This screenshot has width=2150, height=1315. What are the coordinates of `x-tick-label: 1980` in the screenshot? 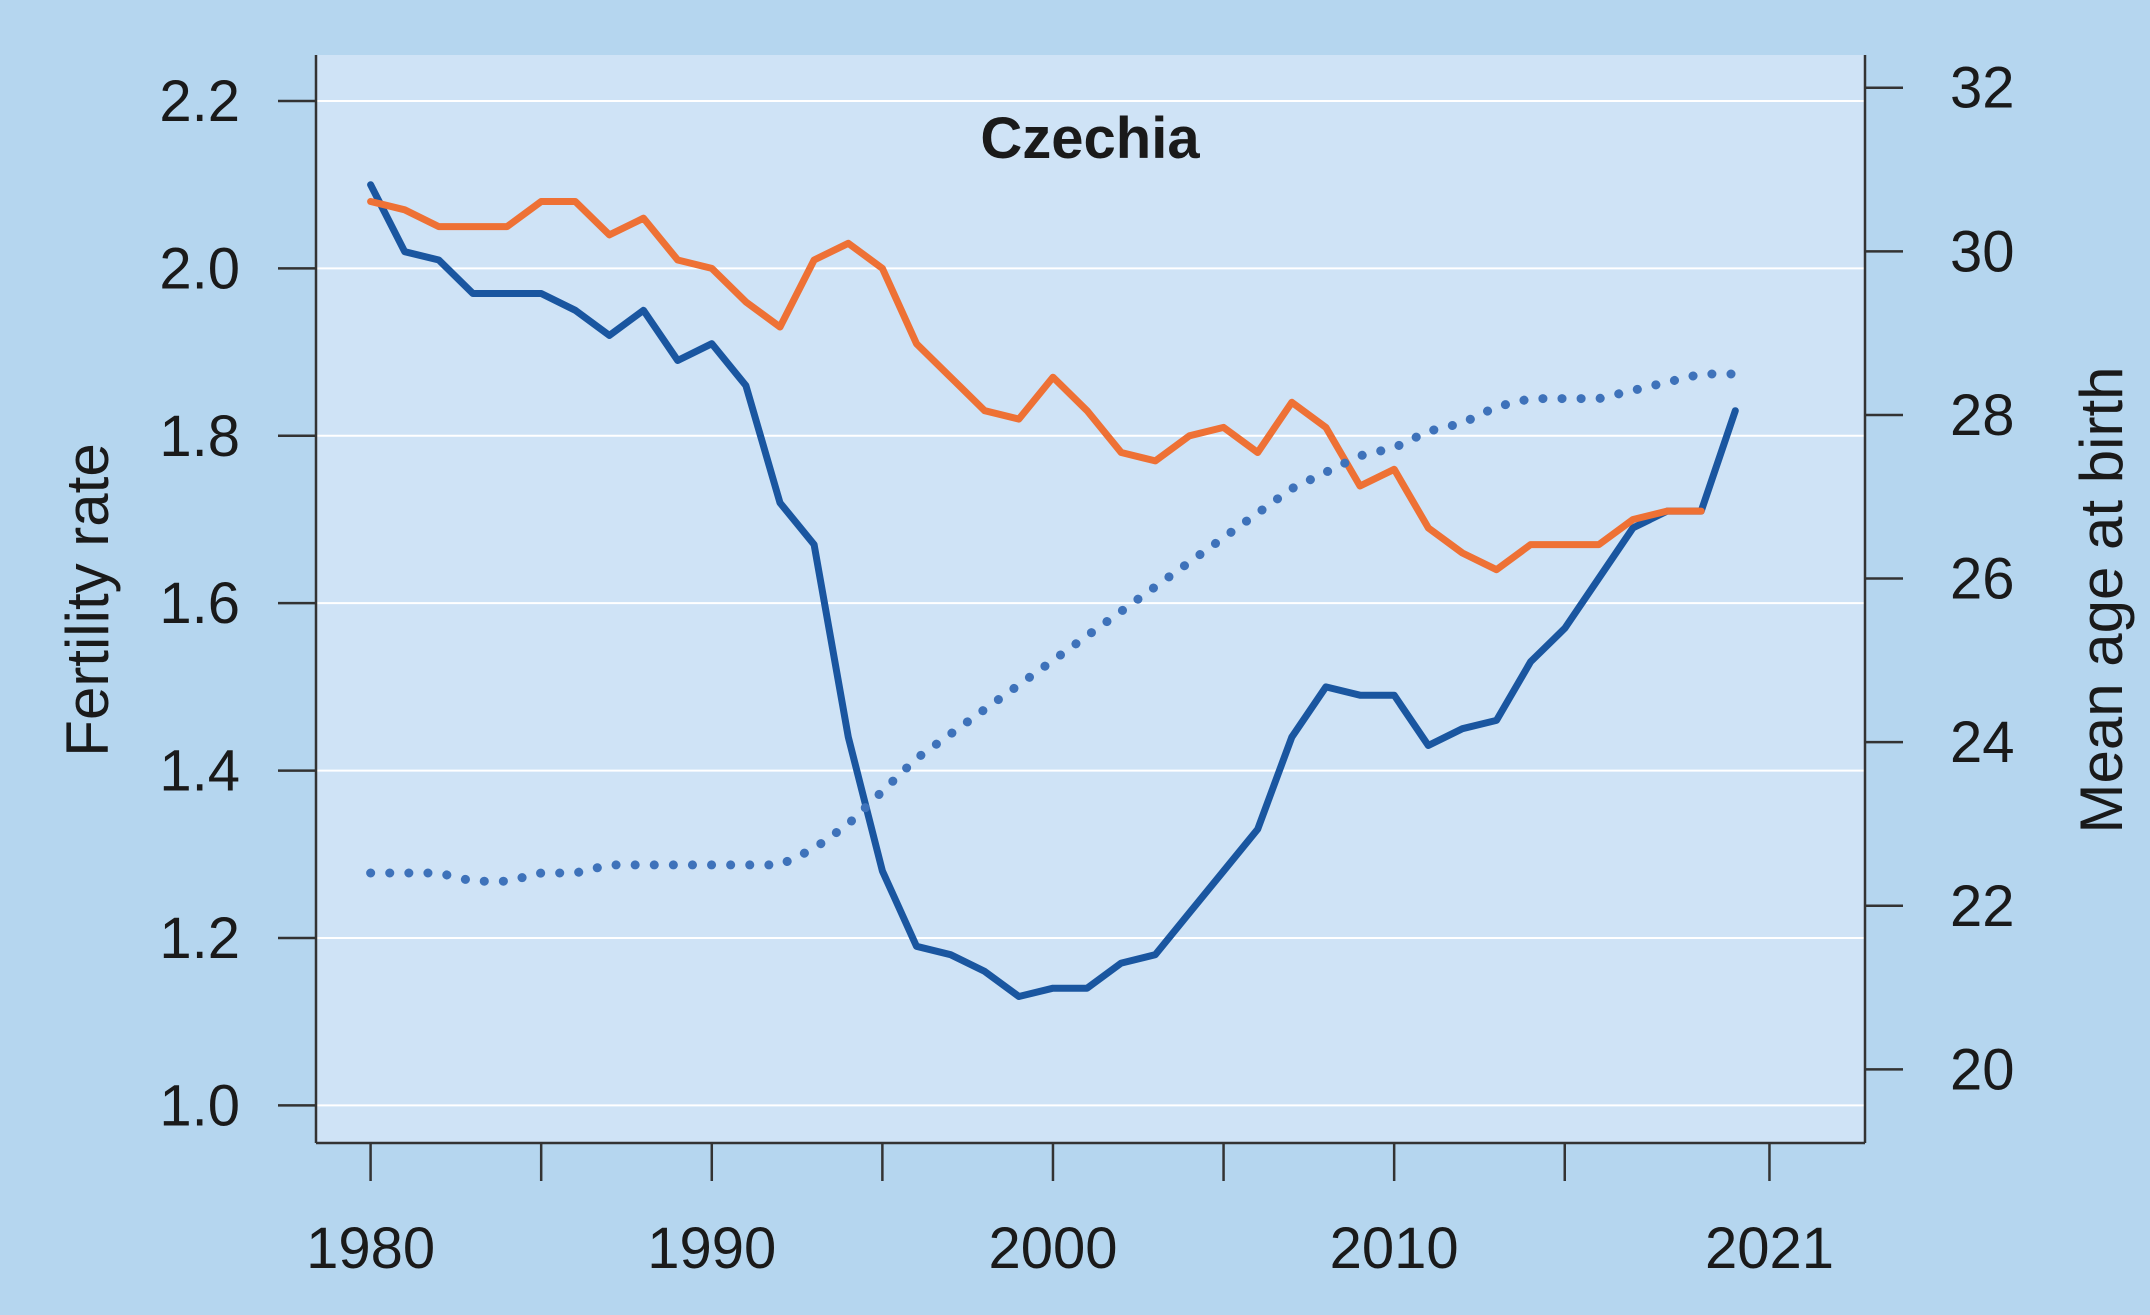 It's located at (370, 1248).